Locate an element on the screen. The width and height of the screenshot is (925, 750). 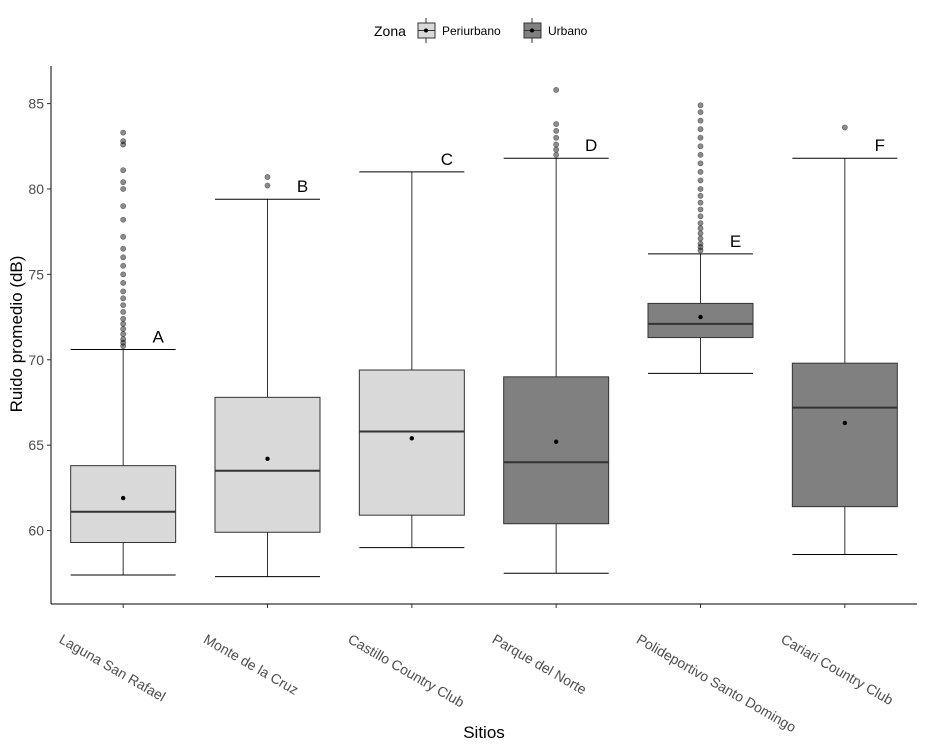
x-tick-label: Laguna San Rafael is located at coordinates (113, 668).